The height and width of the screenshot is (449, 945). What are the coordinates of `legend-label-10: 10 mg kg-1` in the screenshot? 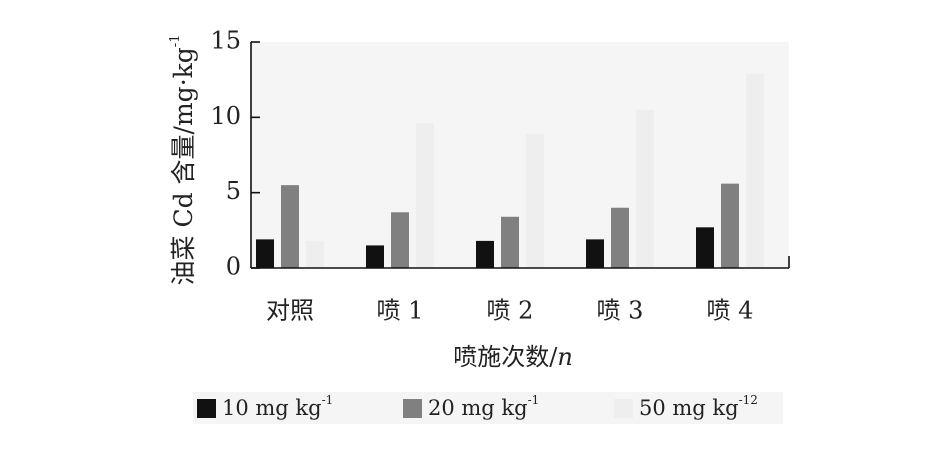 It's located at (278, 406).